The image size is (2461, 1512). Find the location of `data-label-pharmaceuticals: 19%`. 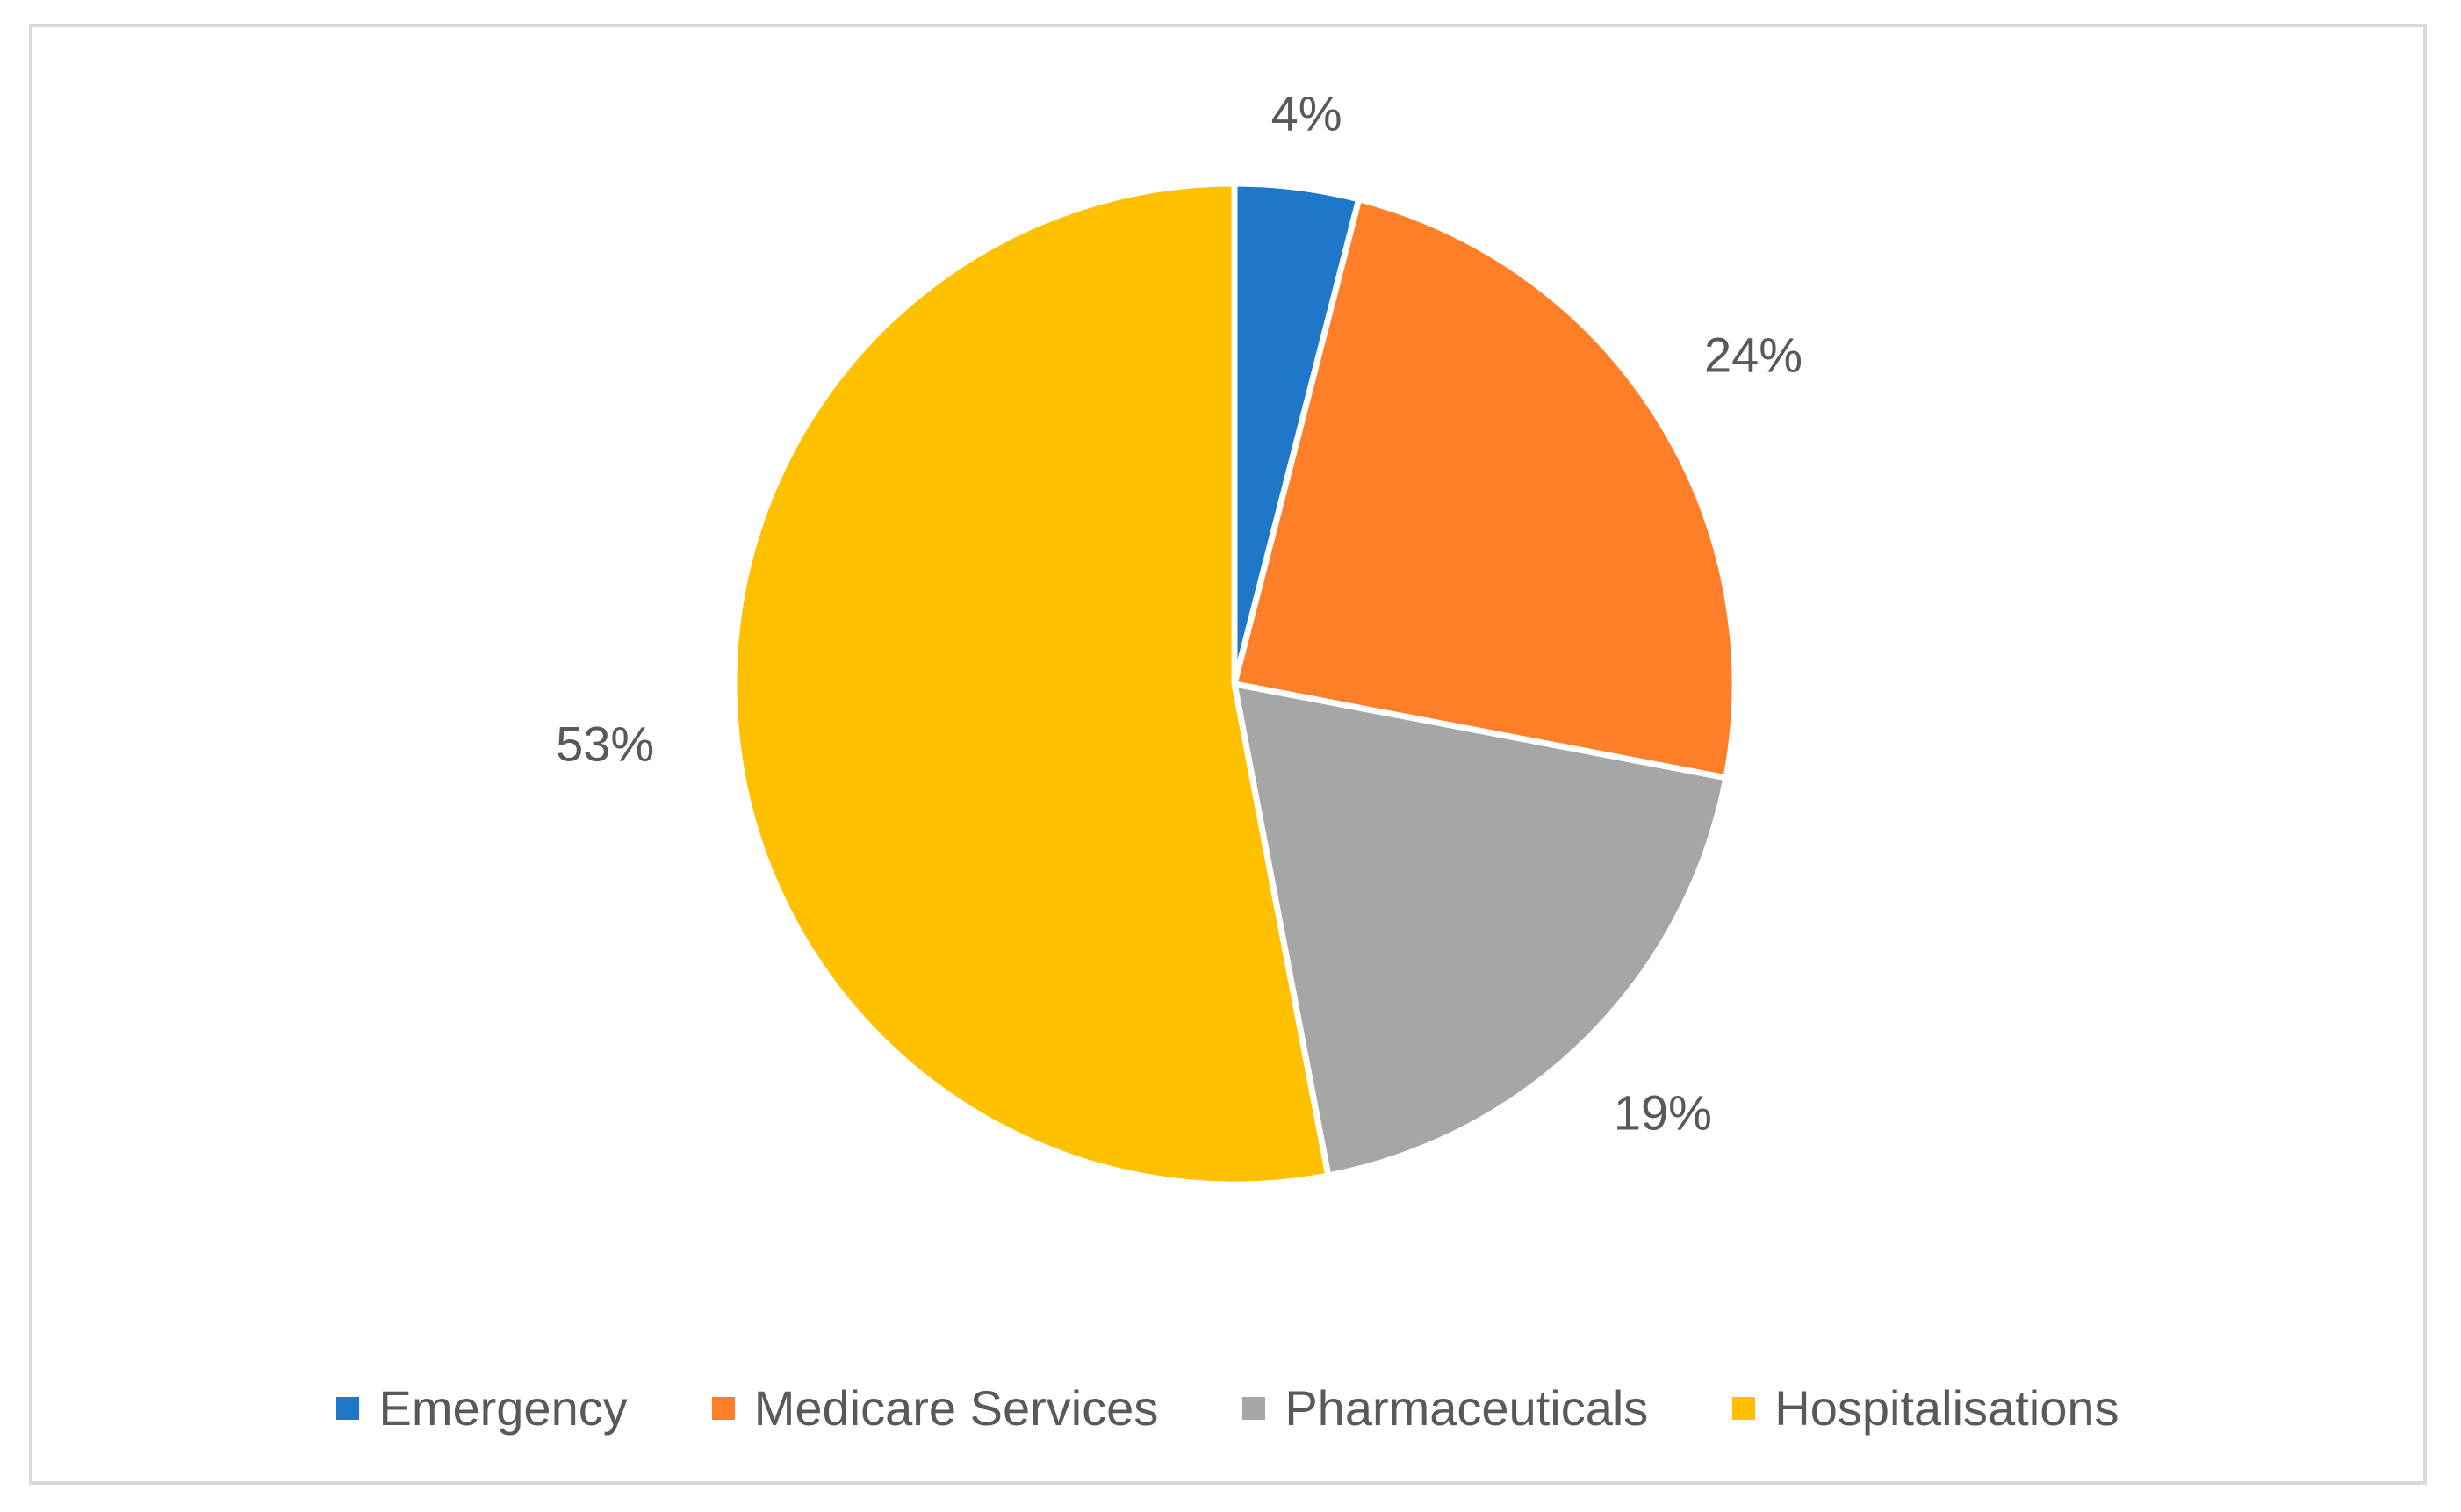

data-label-pharmaceuticals: 19% is located at coordinates (1663, 1112).